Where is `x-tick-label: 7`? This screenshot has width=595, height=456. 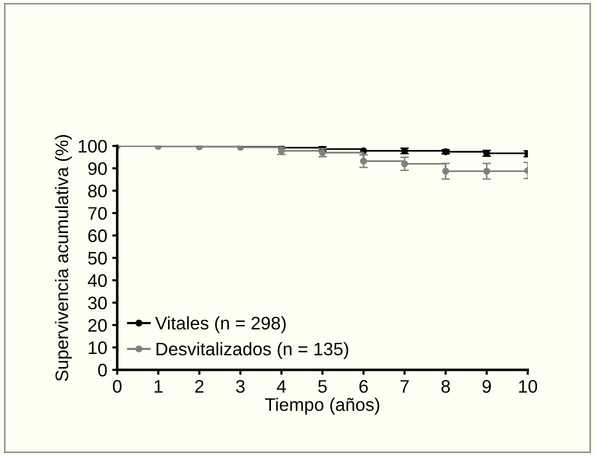
x-tick-label: 7 is located at coordinates (404, 386).